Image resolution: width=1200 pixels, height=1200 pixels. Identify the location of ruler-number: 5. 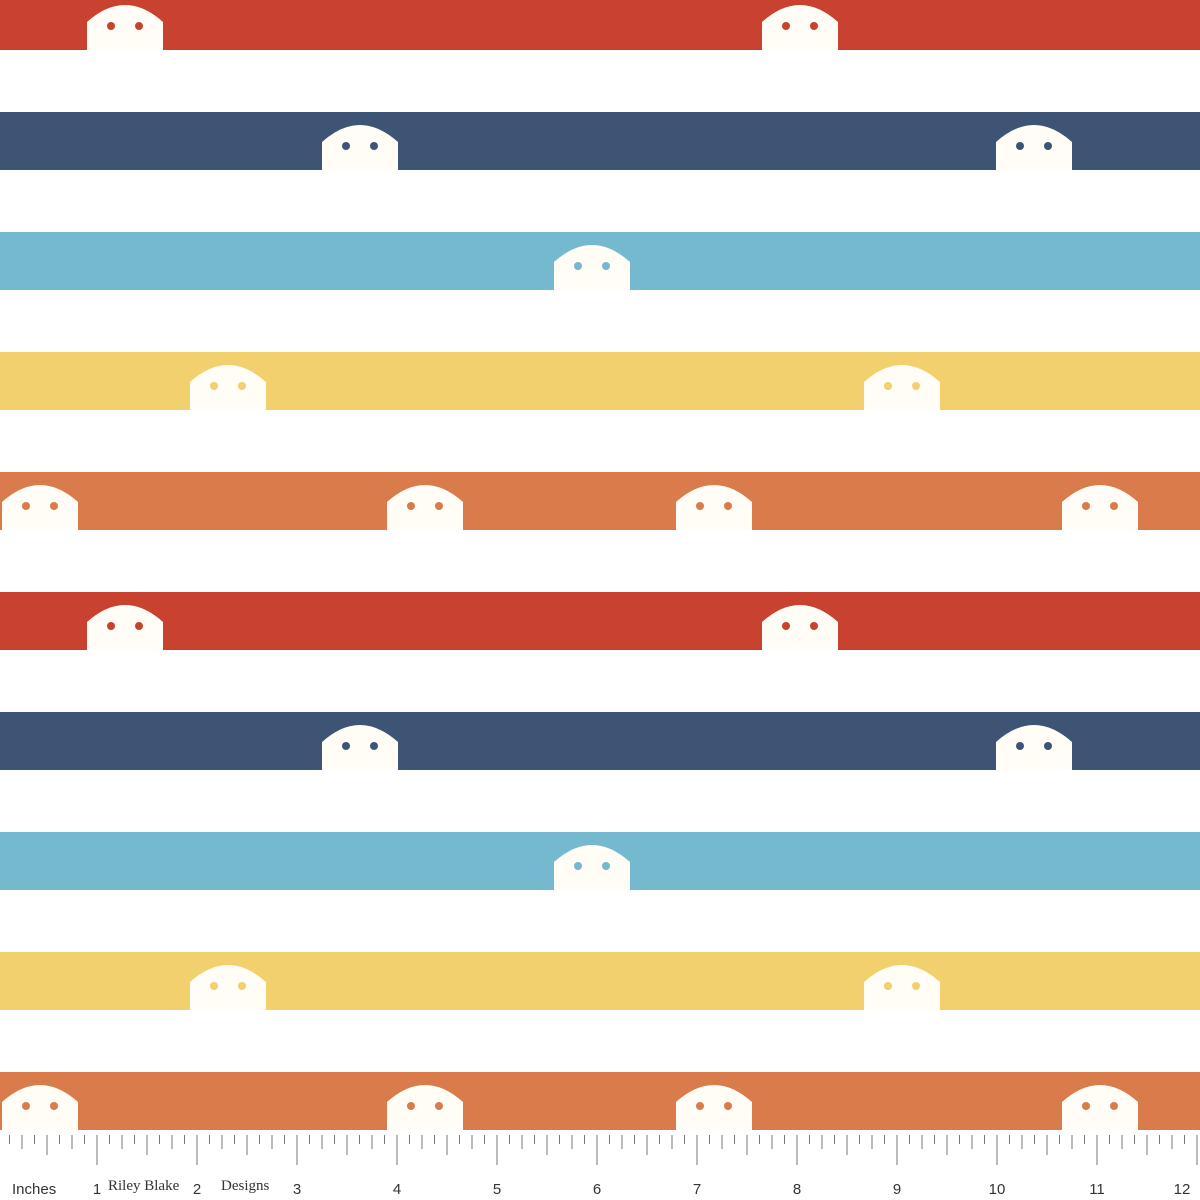
(497, 1189).